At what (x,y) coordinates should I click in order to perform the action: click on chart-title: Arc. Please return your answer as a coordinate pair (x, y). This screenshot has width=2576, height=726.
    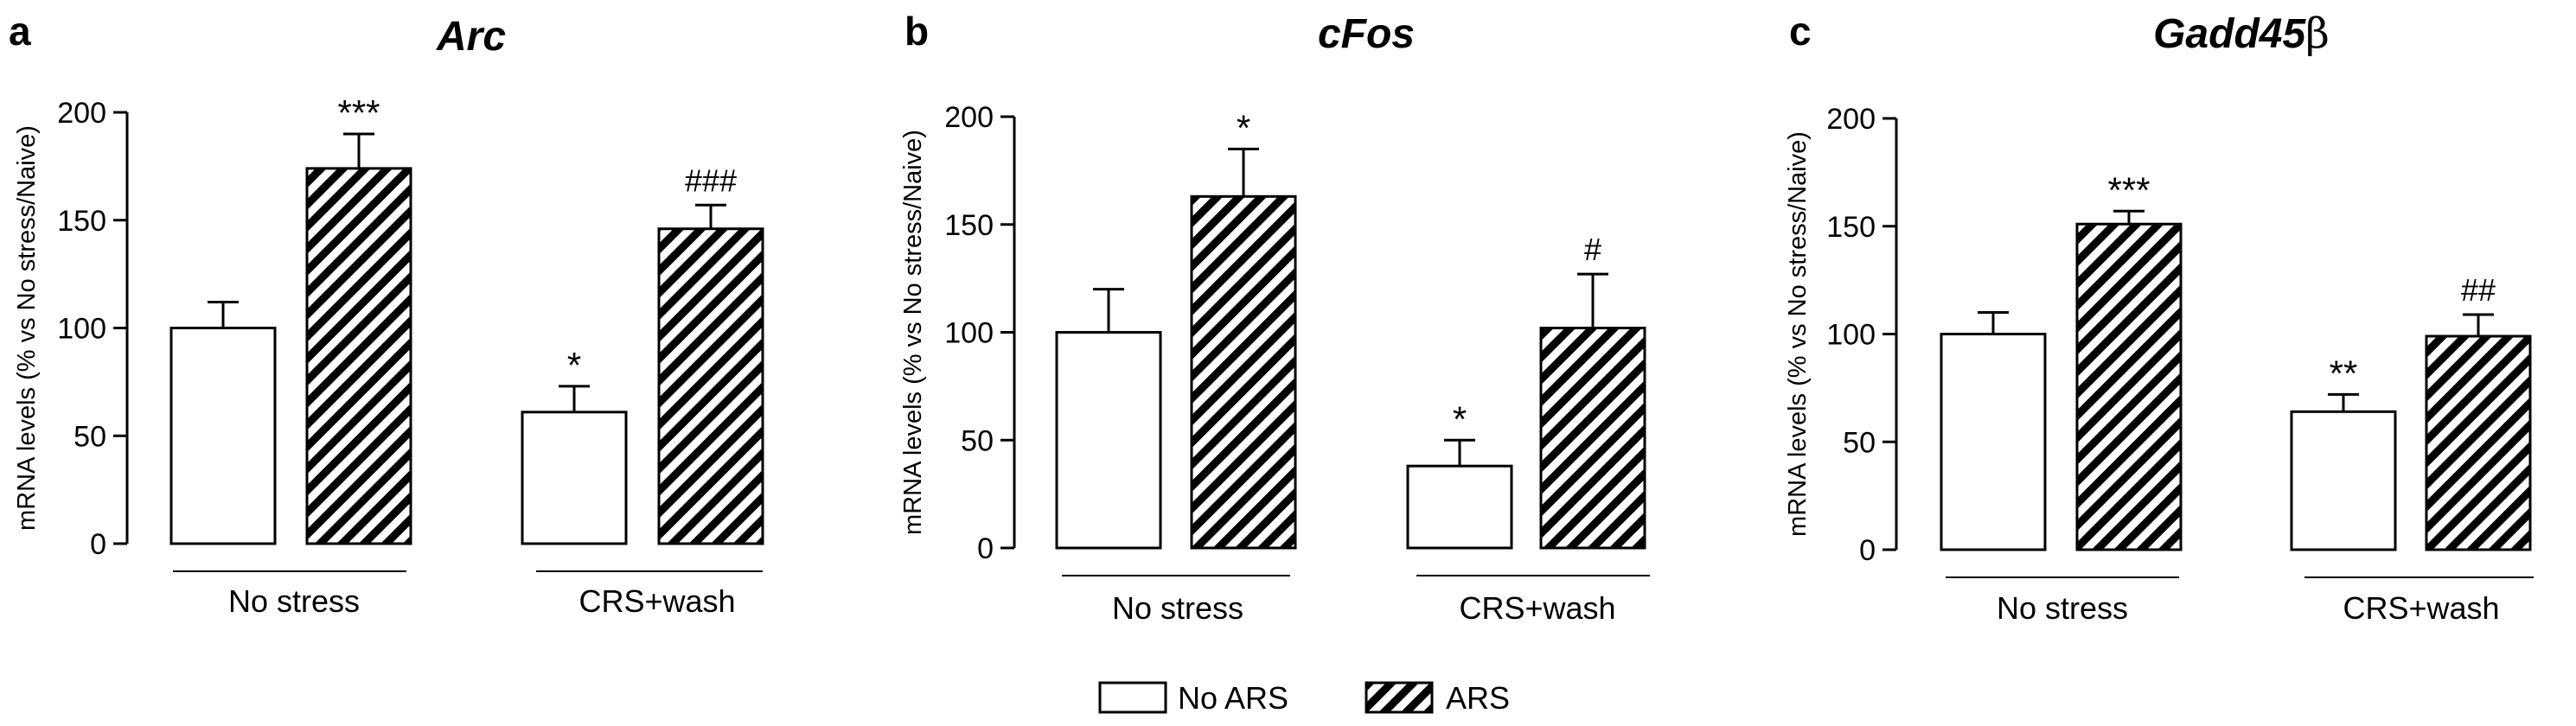
    Looking at the image, I should click on (471, 37).